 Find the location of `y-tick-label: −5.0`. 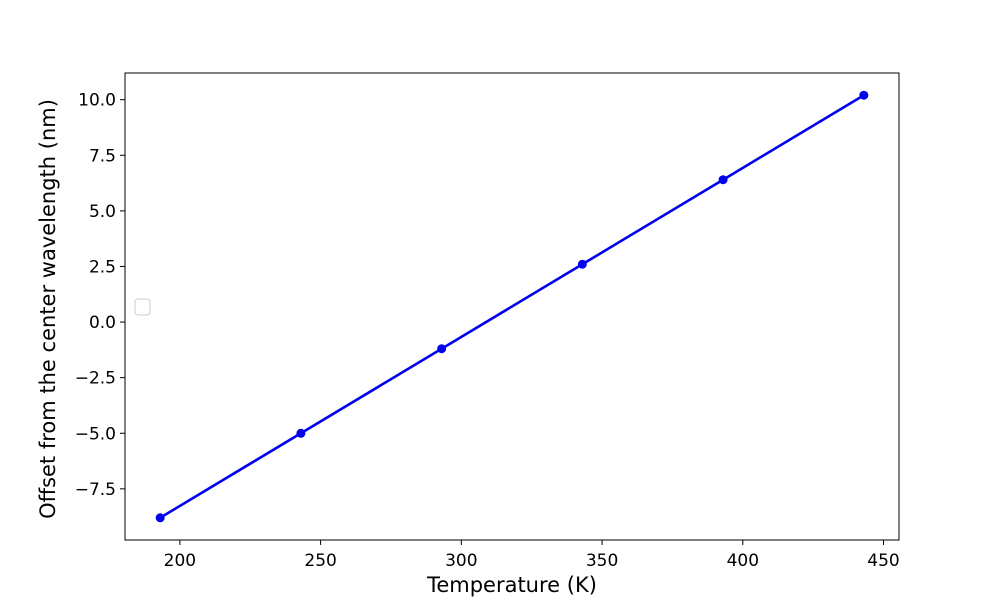

y-tick-label: −5.0 is located at coordinates (95, 434).